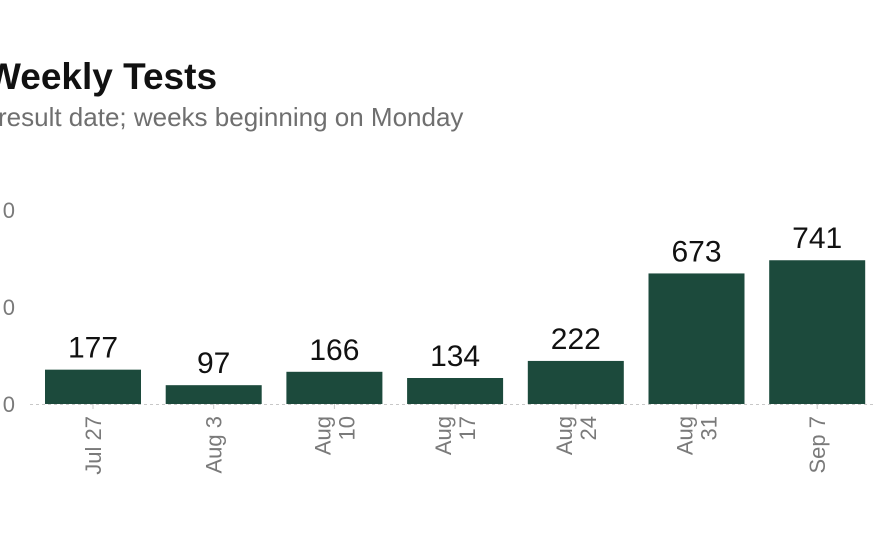 Image resolution: width=880 pixels, height=542 pixels. What do you see at coordinates (109, 76) in the screenshot?
I see `chart-title: Weekly Tests` at bounding box center [109, 76].